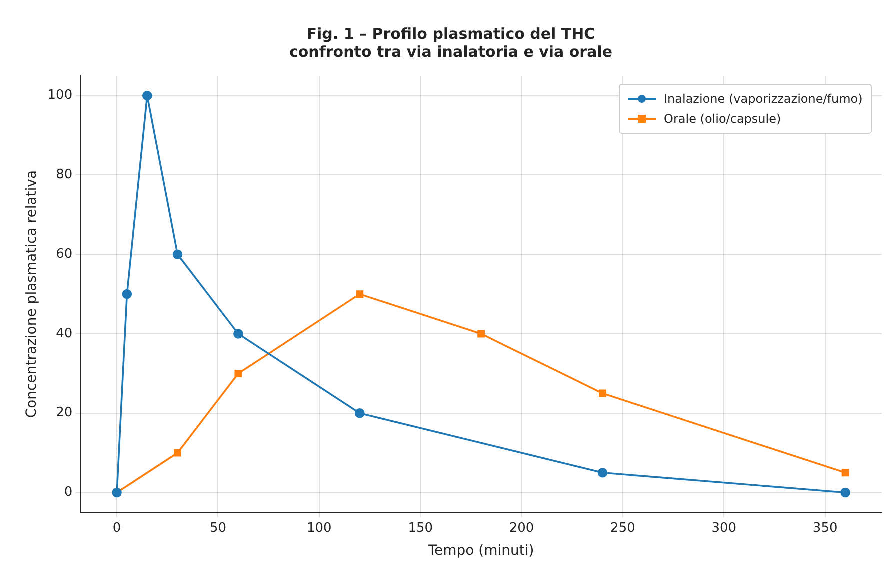  I want to click on y-axis-title: Concentrazione plasmatica relativa, so click(32, 294).